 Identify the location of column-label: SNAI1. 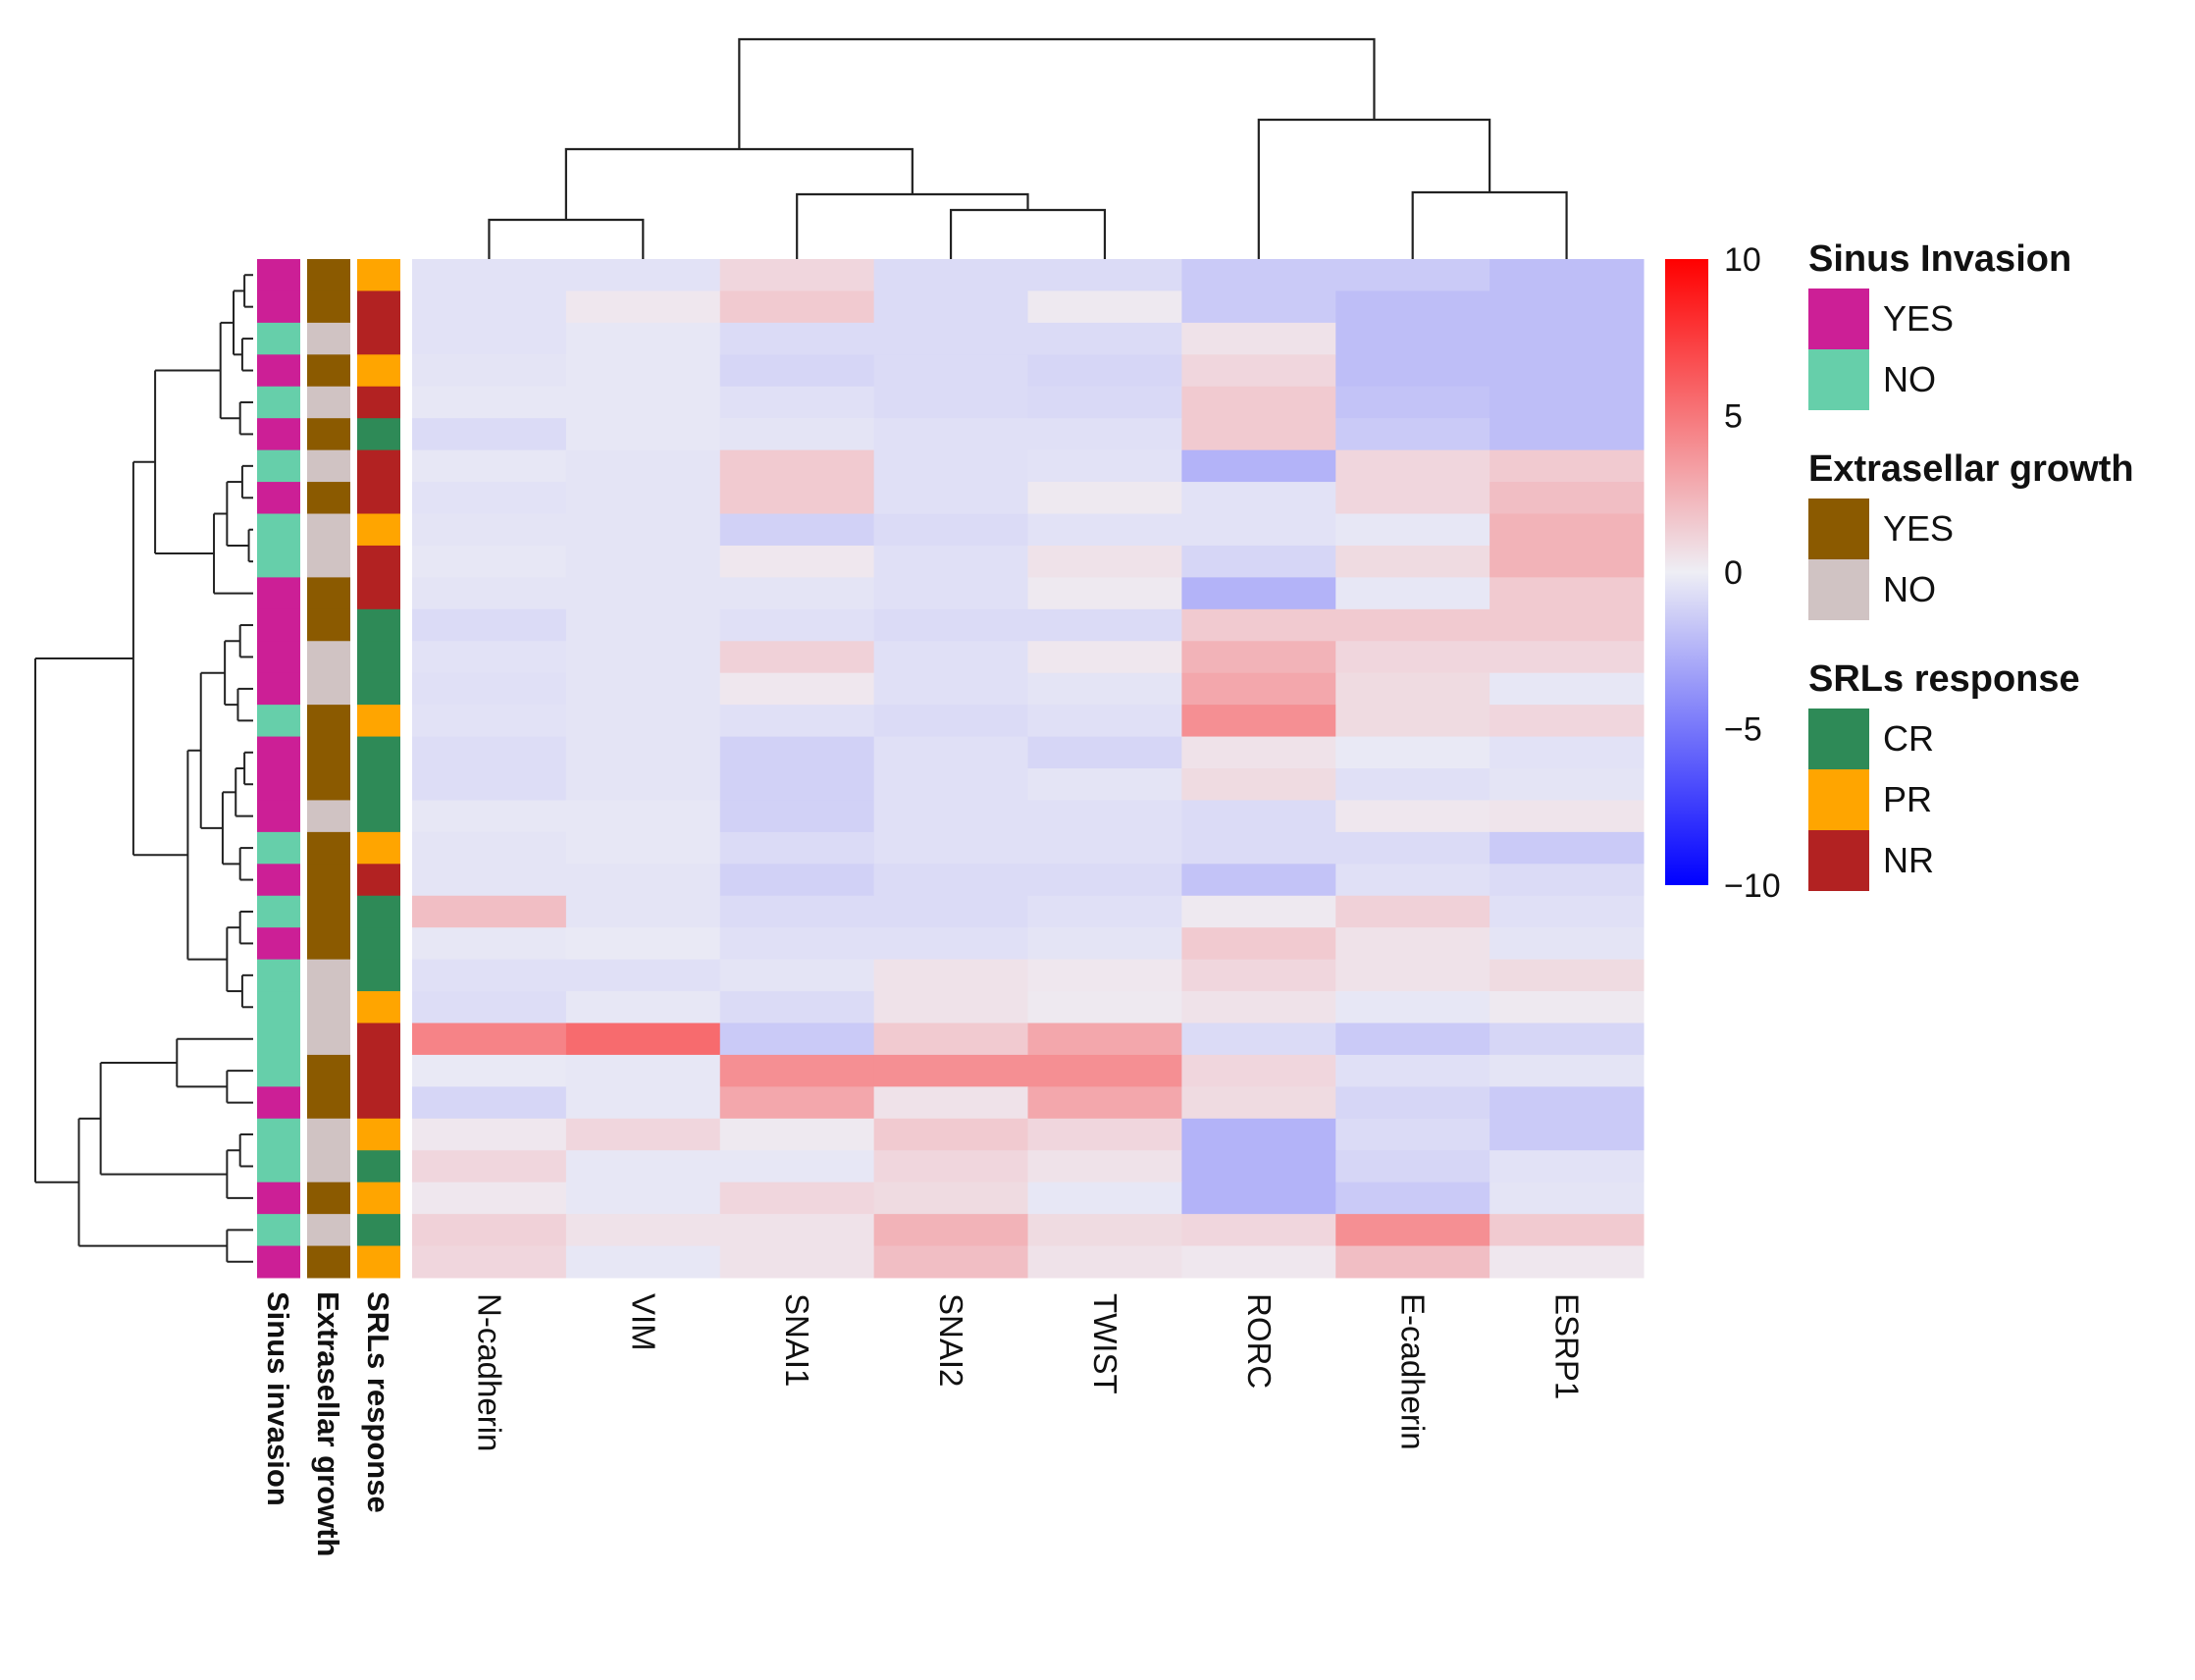
(797, 1340).